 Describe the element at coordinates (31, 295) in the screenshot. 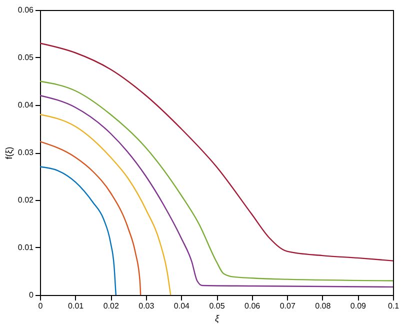

I see `y-tick-label: 0` at that location.